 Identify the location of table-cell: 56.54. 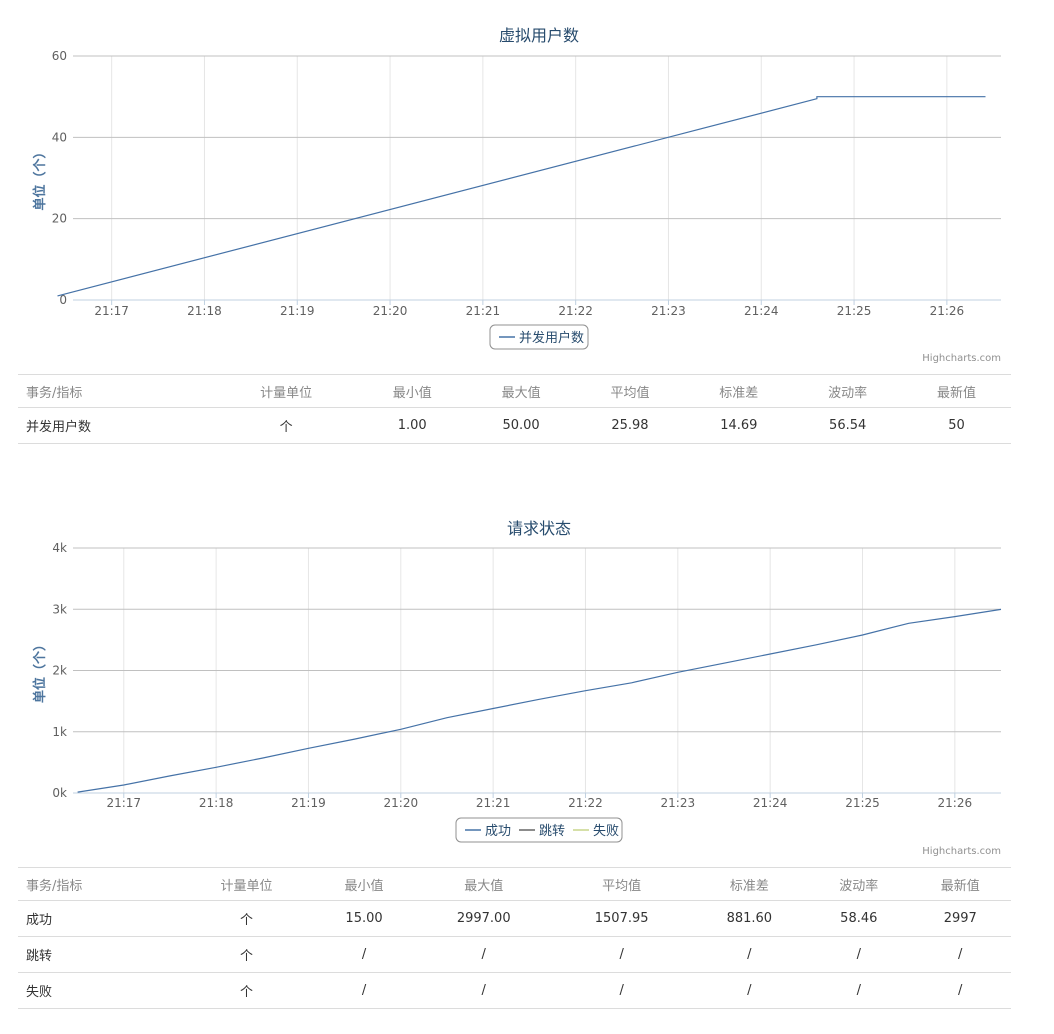
(848, 425).